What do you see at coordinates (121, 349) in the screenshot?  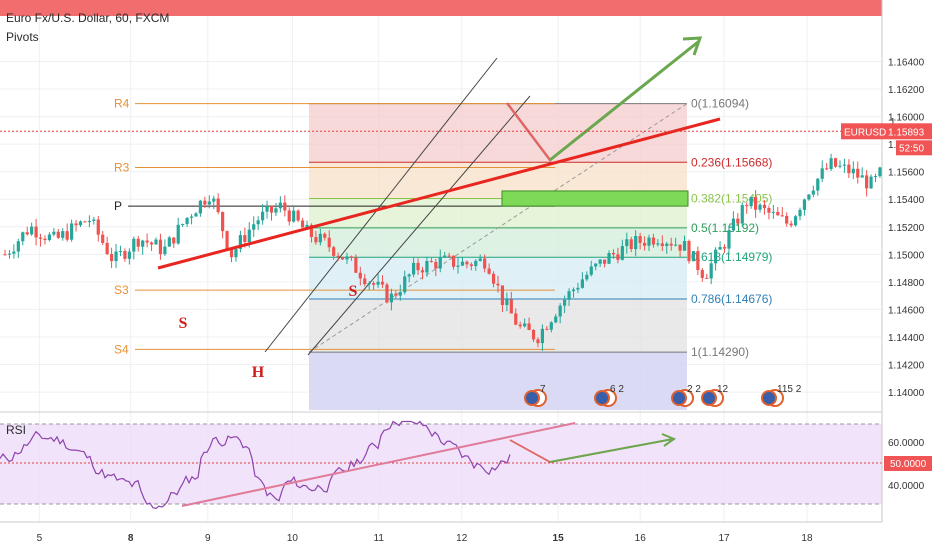 I see `pivot-label-s4: S4` at bounding box center [121, 349].